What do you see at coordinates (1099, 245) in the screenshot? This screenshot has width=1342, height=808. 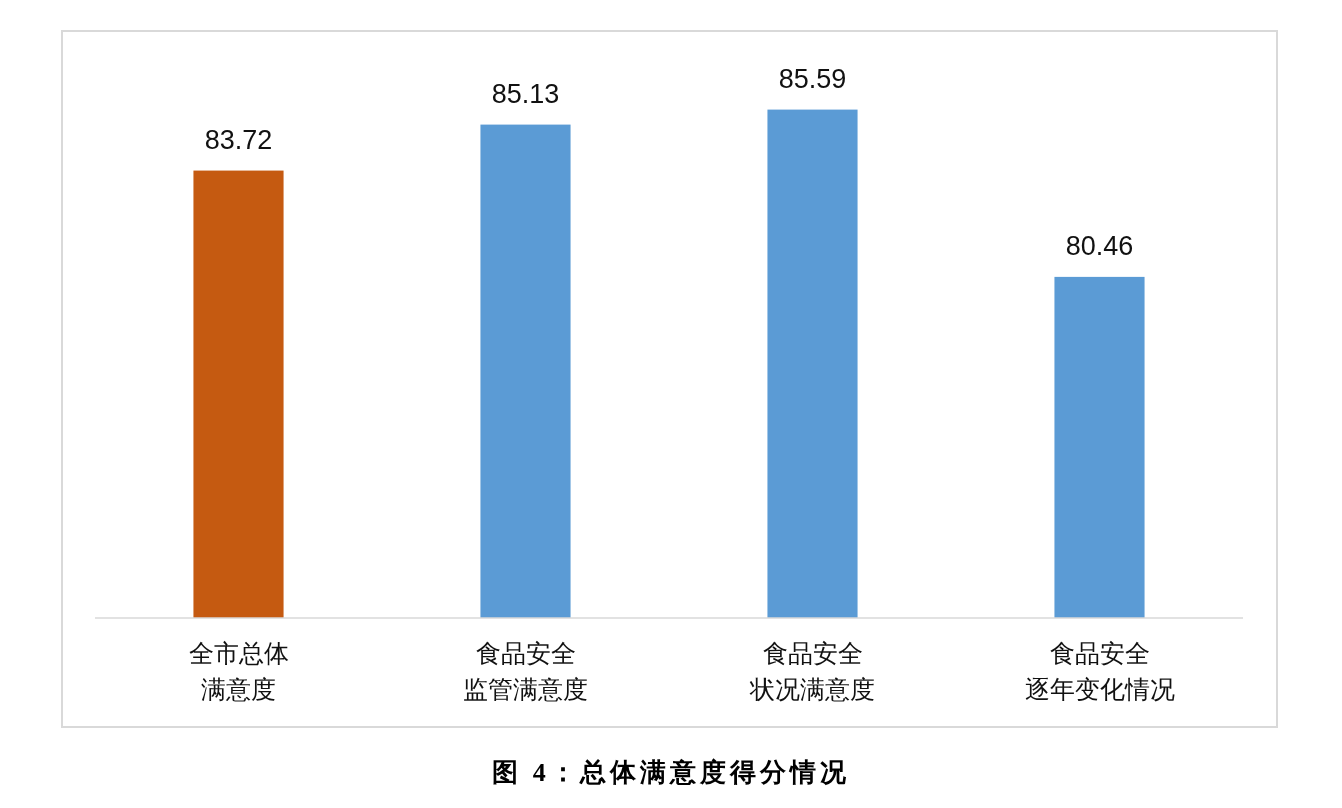 I see `data-label: 80.46` at bounding box center [1099, 245].